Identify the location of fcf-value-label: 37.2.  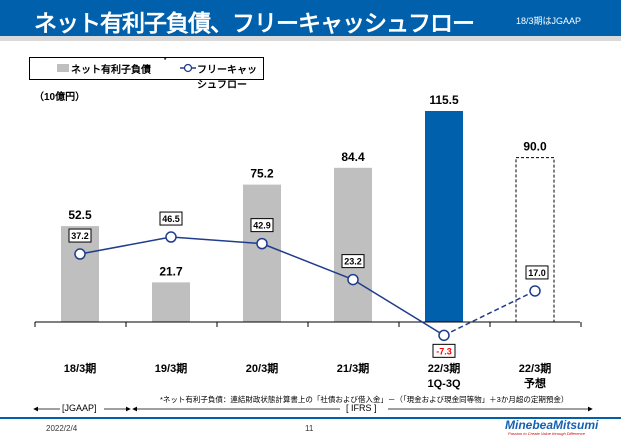
(80, 236).